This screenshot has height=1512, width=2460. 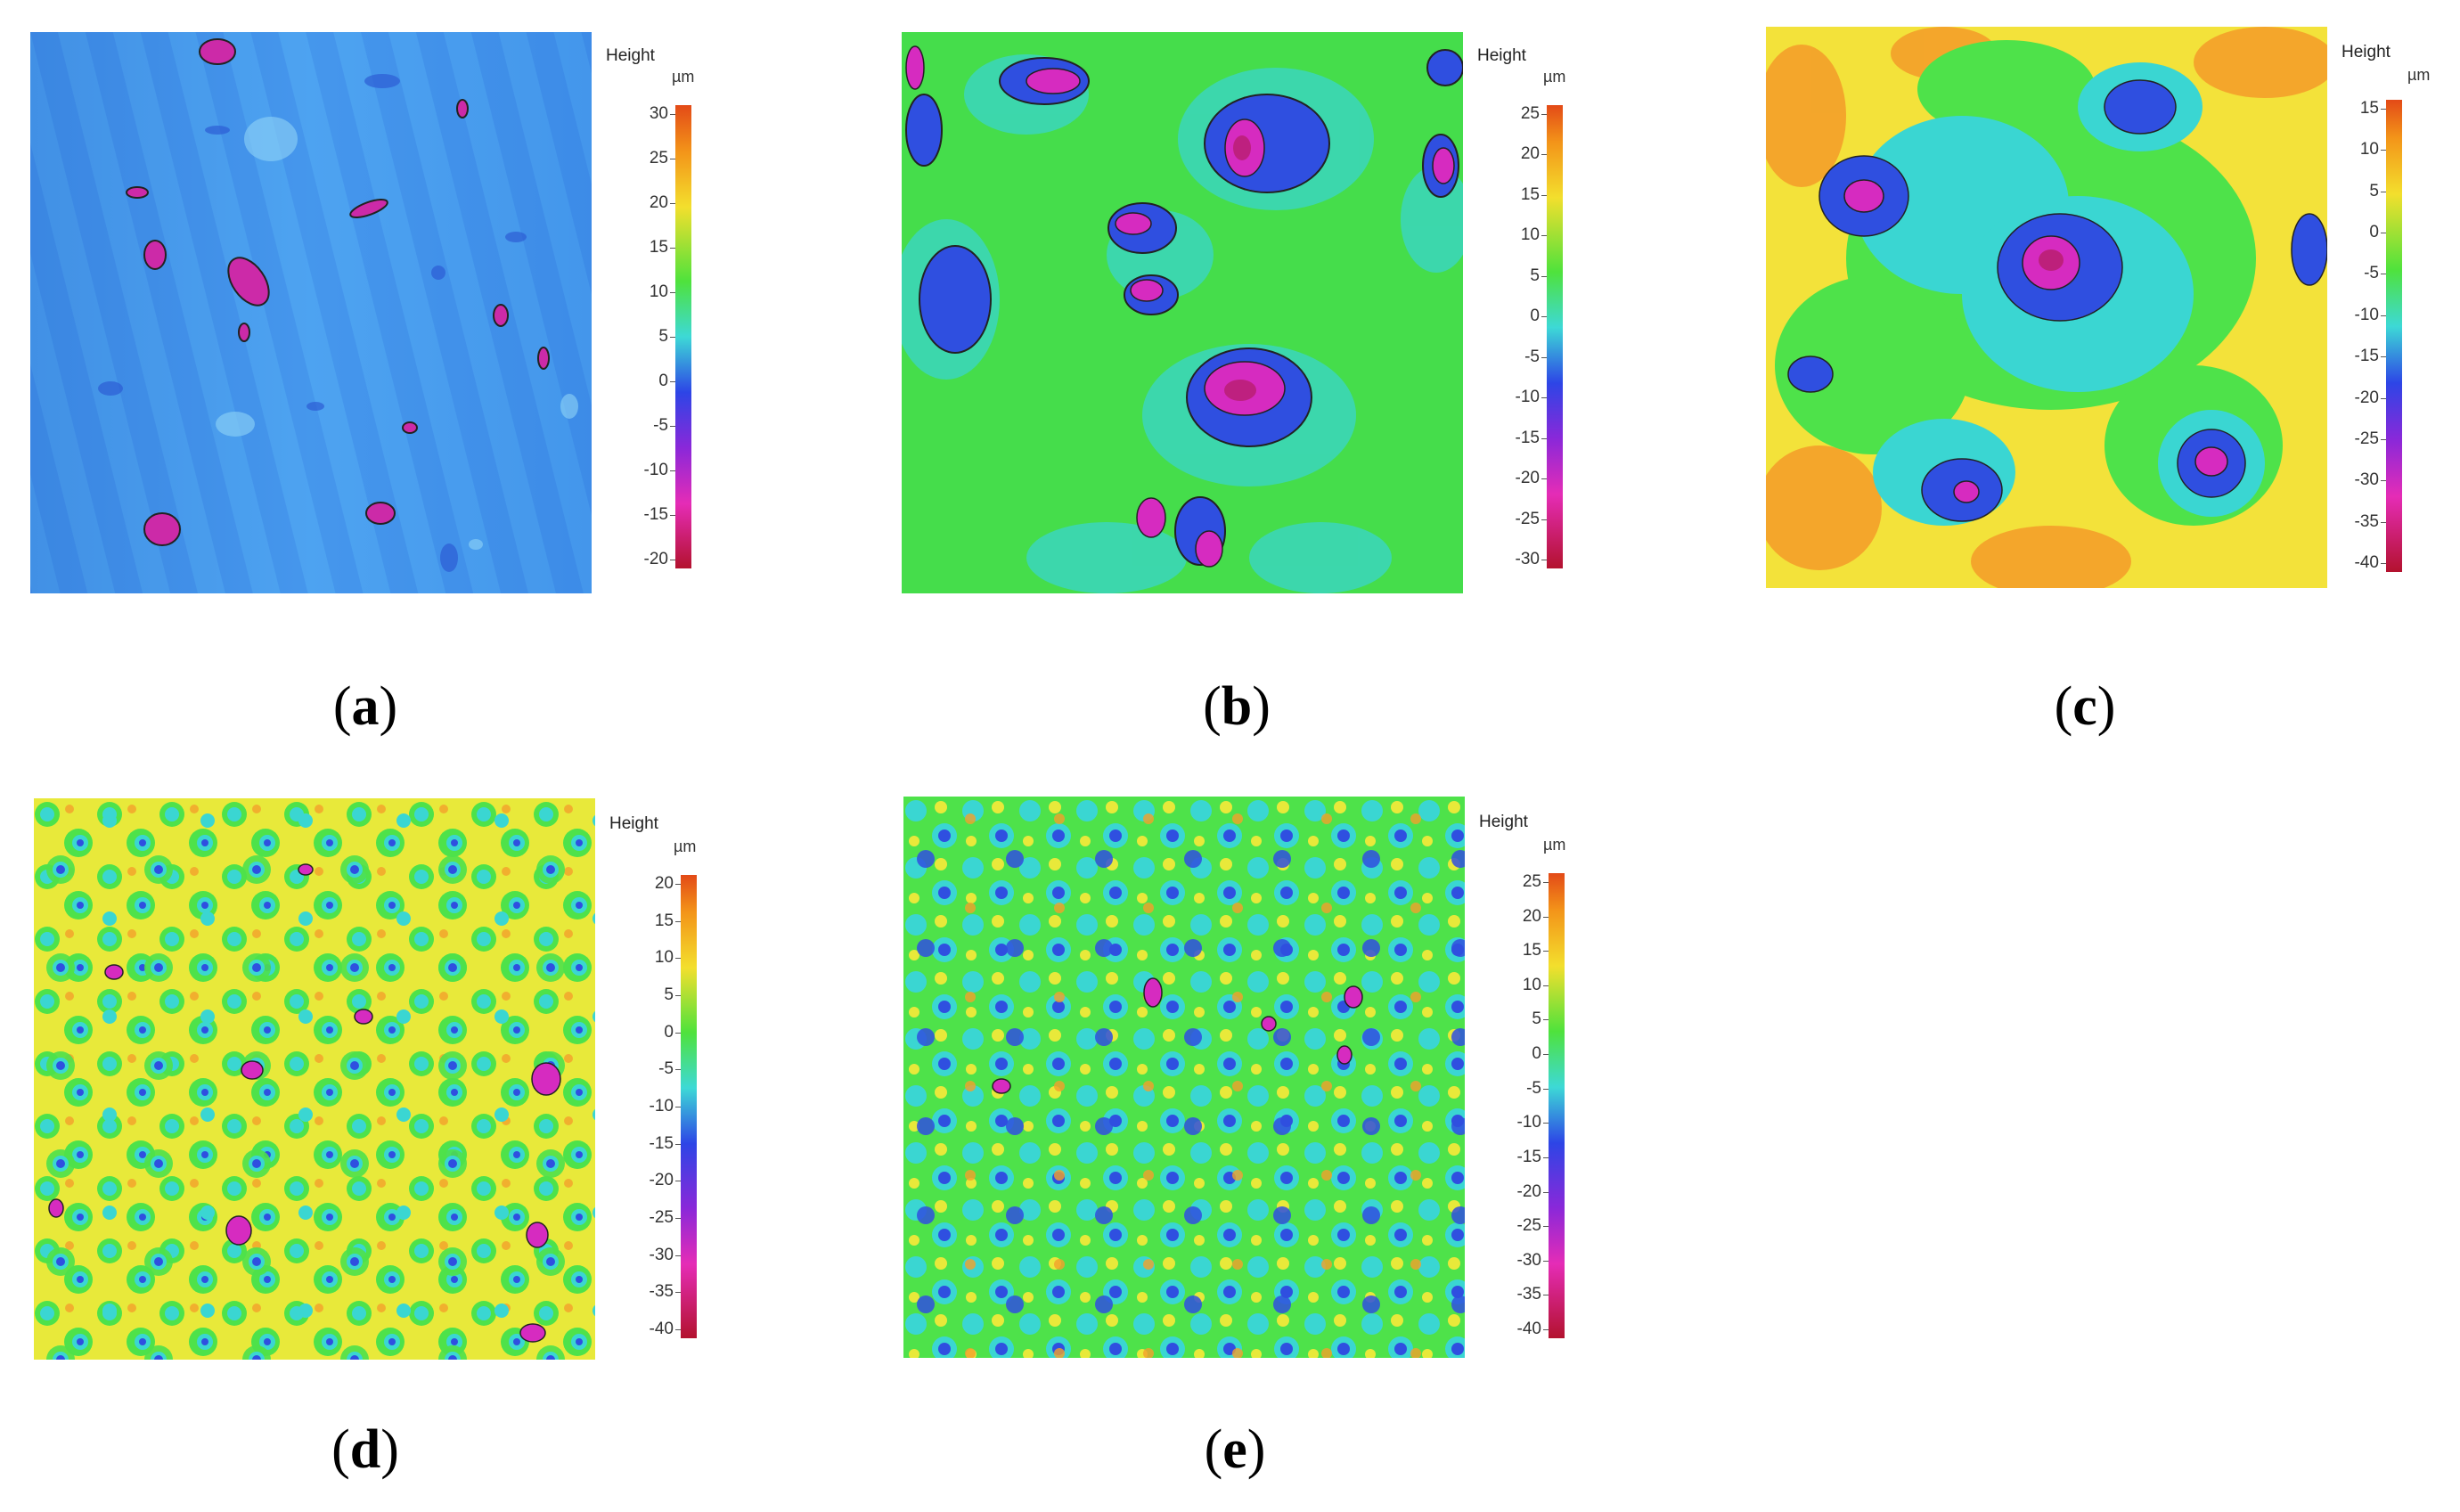 I want to click on height-map-b, so click(x=1182, y=313).